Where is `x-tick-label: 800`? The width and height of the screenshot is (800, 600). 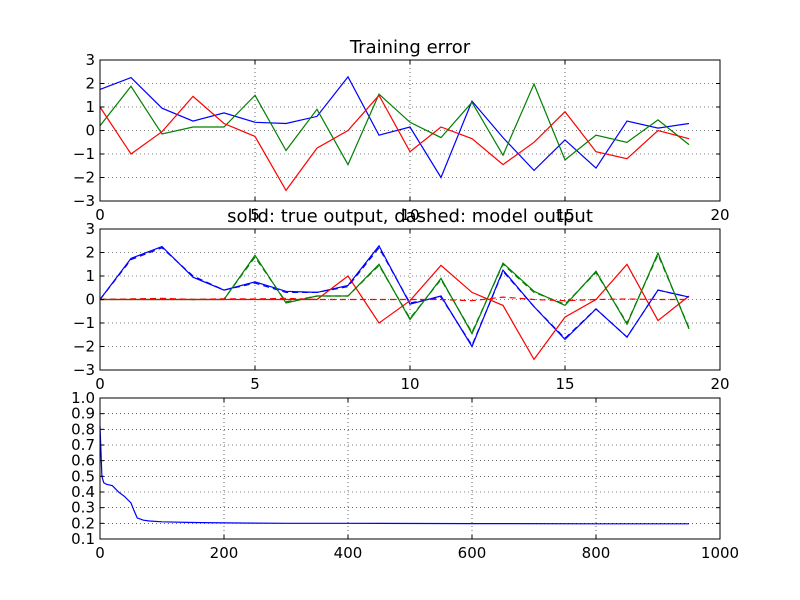 x-tick-label: 800 is located at coordinates (596, 553).